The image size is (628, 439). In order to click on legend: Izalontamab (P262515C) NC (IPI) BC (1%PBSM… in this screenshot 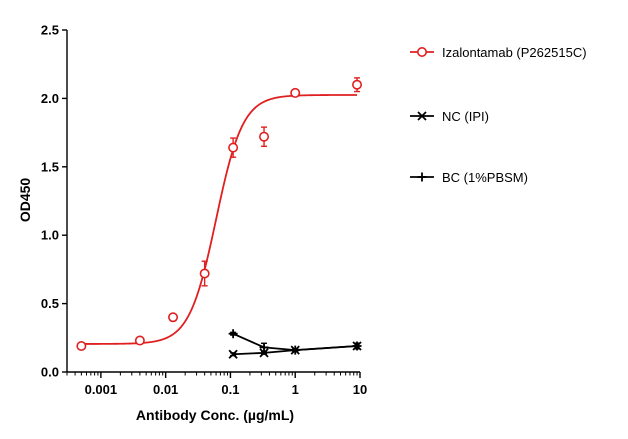, I will do `click(498, 115)`.